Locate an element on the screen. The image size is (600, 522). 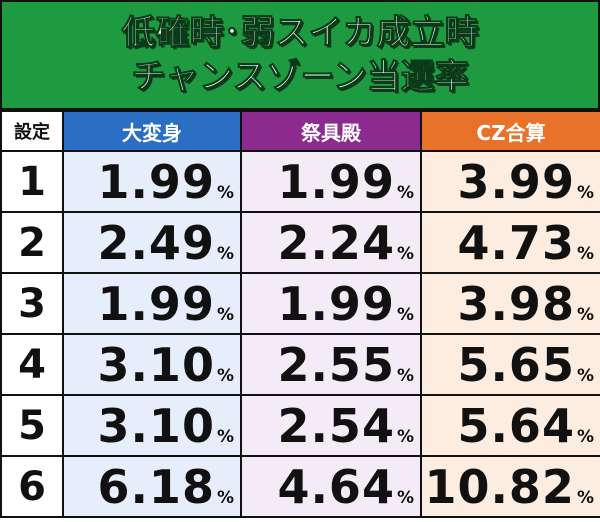
column-header: 大変身 is located at coordinates (152, 131).